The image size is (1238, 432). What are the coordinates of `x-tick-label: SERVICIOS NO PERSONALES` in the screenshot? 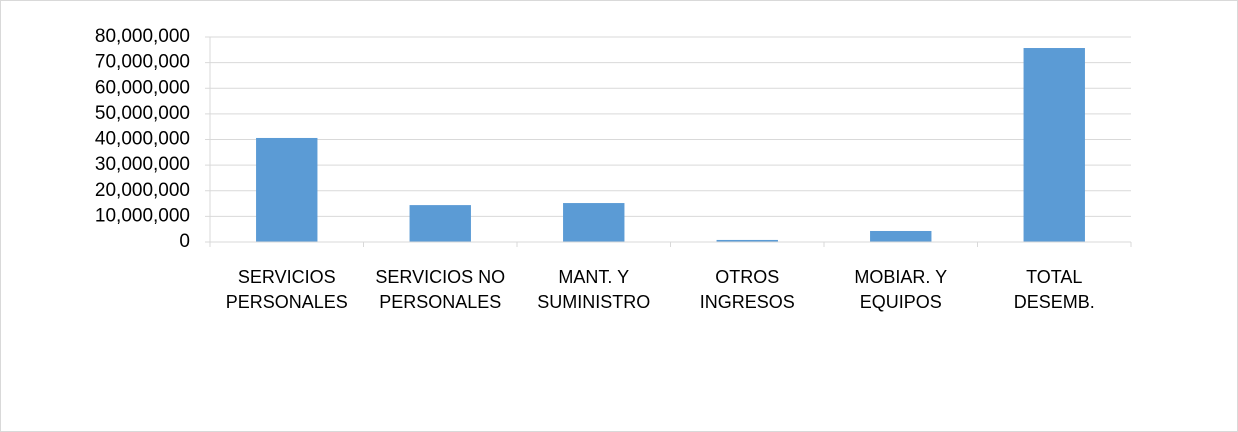 It's located at (440, 289).